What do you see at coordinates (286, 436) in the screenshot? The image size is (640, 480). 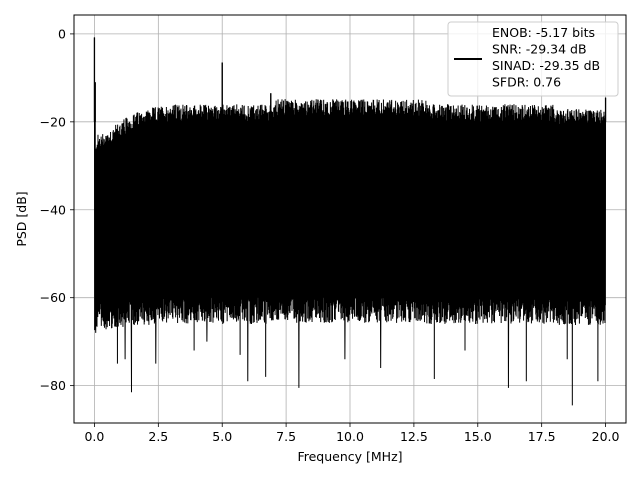 I see `x-tick-label: 7.5` at bounding box center [286, 436].